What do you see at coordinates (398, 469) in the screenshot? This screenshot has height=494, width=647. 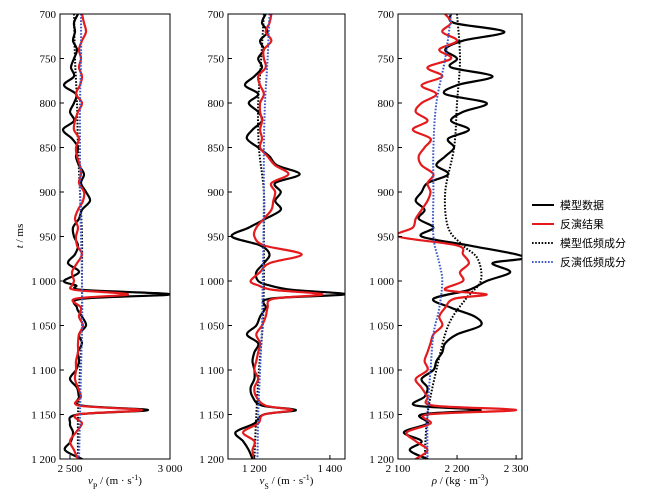 I see `x-tick-label: 2 100` at bounding box center [398, 469].